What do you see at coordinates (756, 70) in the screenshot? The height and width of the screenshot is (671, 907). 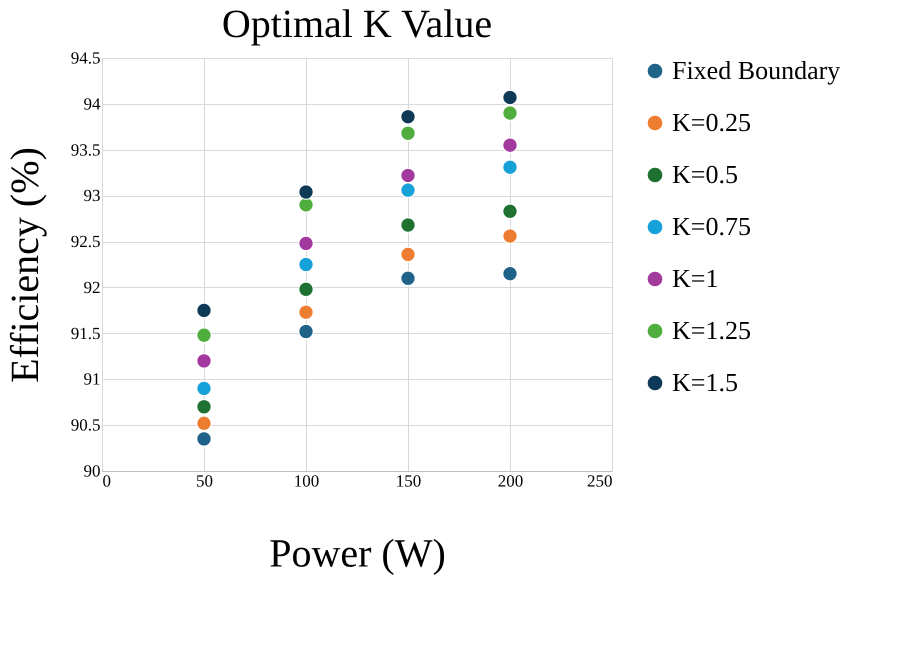 I see `legend-label: Fixed Boundary` at bounding box center [756, 70].